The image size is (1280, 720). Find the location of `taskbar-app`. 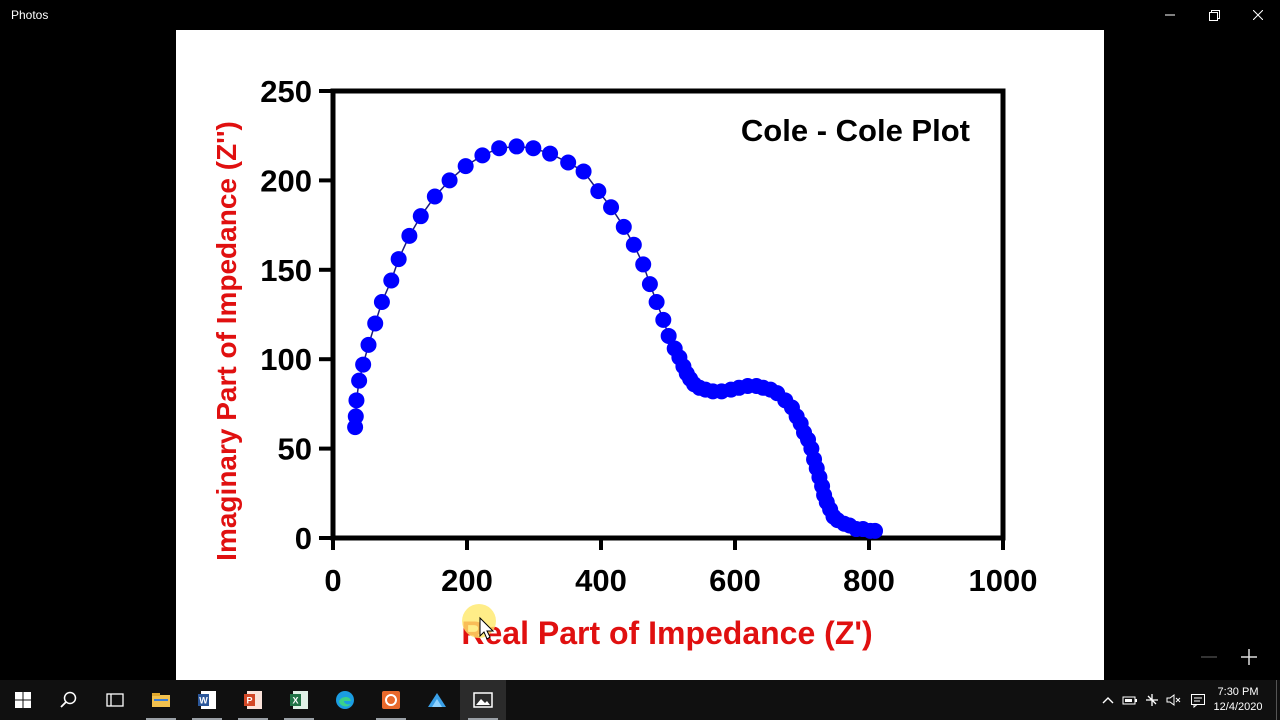

taskbar-app is located at coordinates (437, 700).